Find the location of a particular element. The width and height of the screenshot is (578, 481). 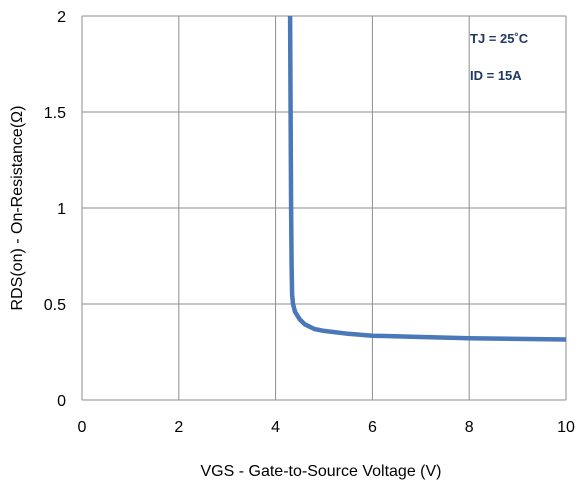

x-tick-label: 4 is located at coordinates (275, 427).